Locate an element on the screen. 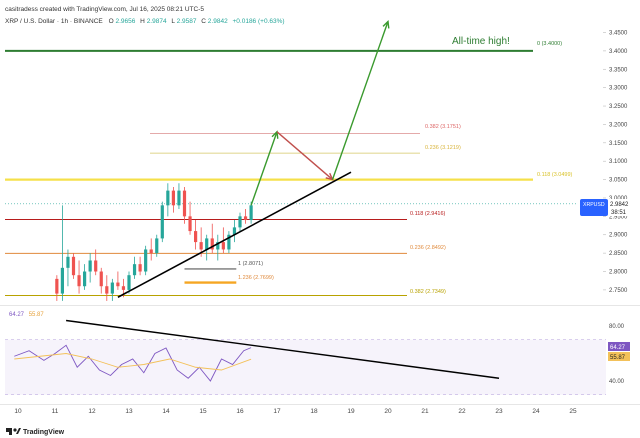 This screenshot has width=640, height=438. fib-0-label: 0 (3.4000) is located at coordinates (549, 44).